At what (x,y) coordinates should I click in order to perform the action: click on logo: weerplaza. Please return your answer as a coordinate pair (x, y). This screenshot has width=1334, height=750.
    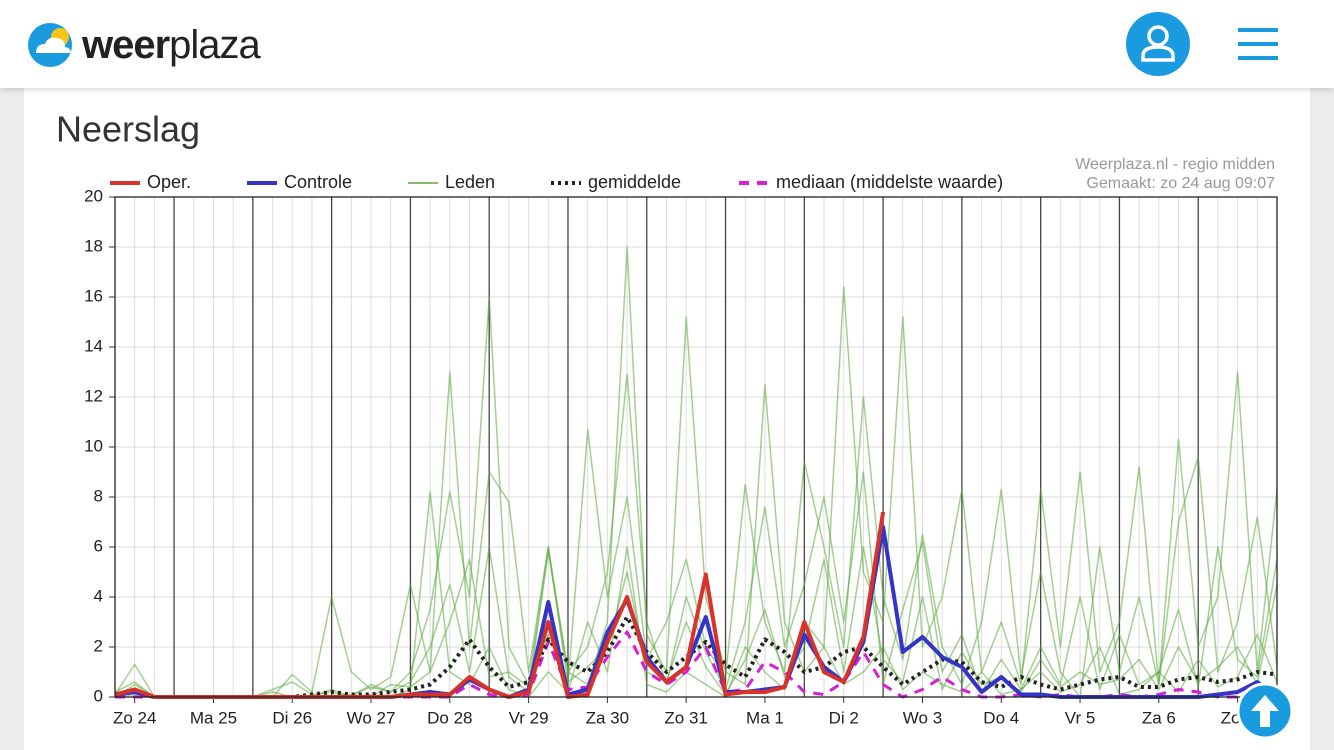
    Looking at the image, I should click on (145, 45).